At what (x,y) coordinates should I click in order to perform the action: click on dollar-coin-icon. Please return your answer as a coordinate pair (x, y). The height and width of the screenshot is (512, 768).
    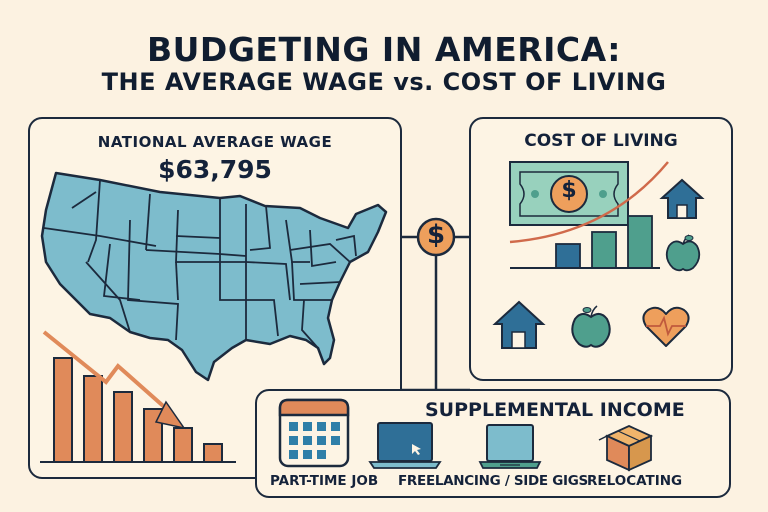
    Looking at the image, I should click on (436, 237).